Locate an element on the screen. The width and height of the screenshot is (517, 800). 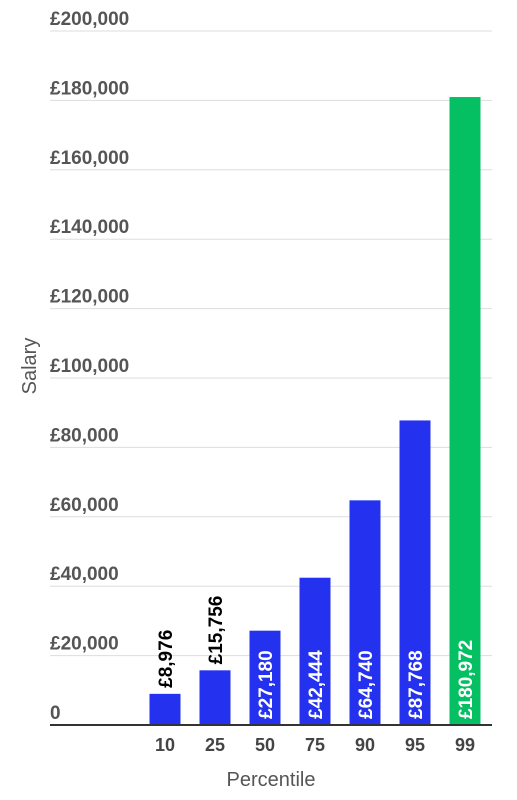
x-tick-label: 90 is located at coordinates (365, 745).